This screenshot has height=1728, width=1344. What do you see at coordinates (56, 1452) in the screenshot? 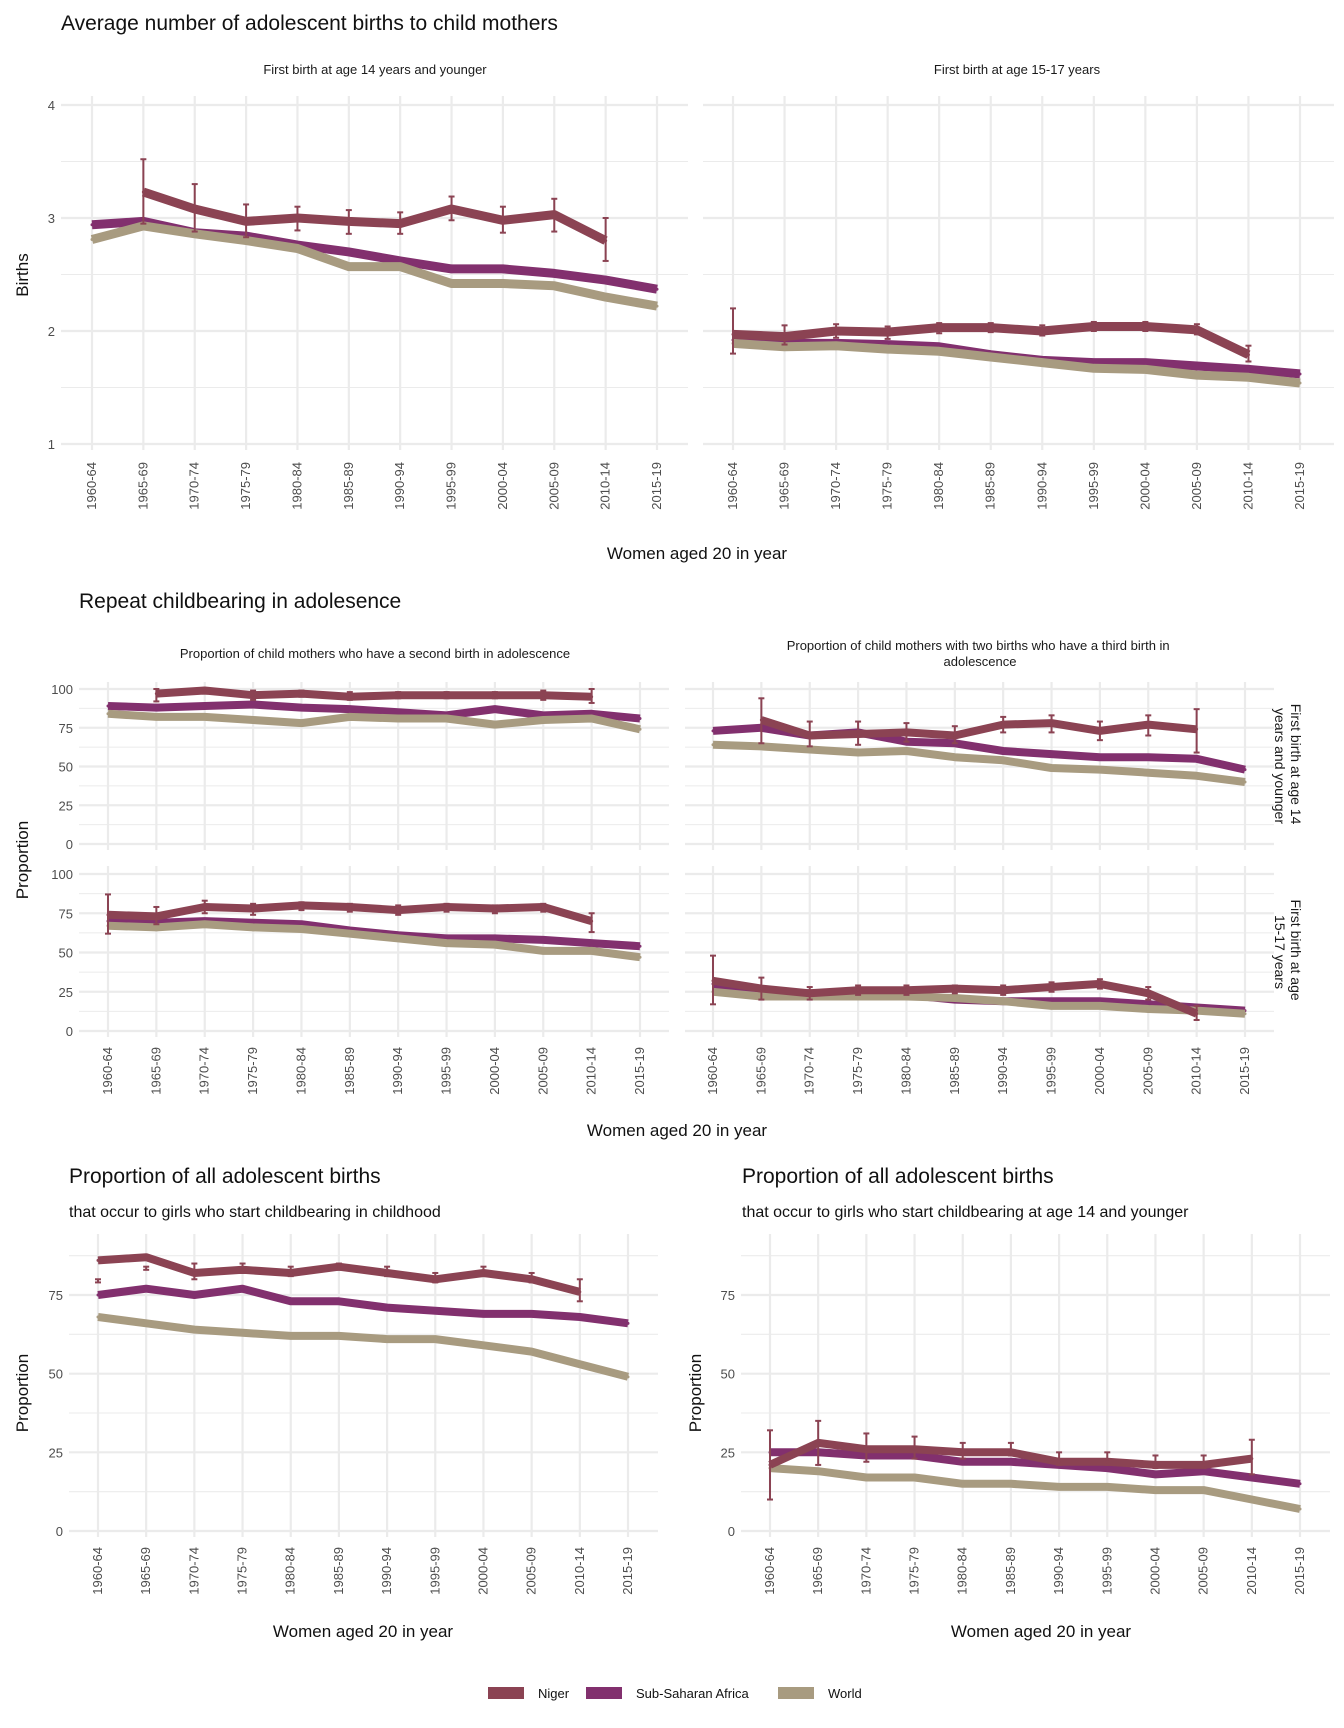
I see `y-tick-label: 25` at bounding box center [56, 1452].